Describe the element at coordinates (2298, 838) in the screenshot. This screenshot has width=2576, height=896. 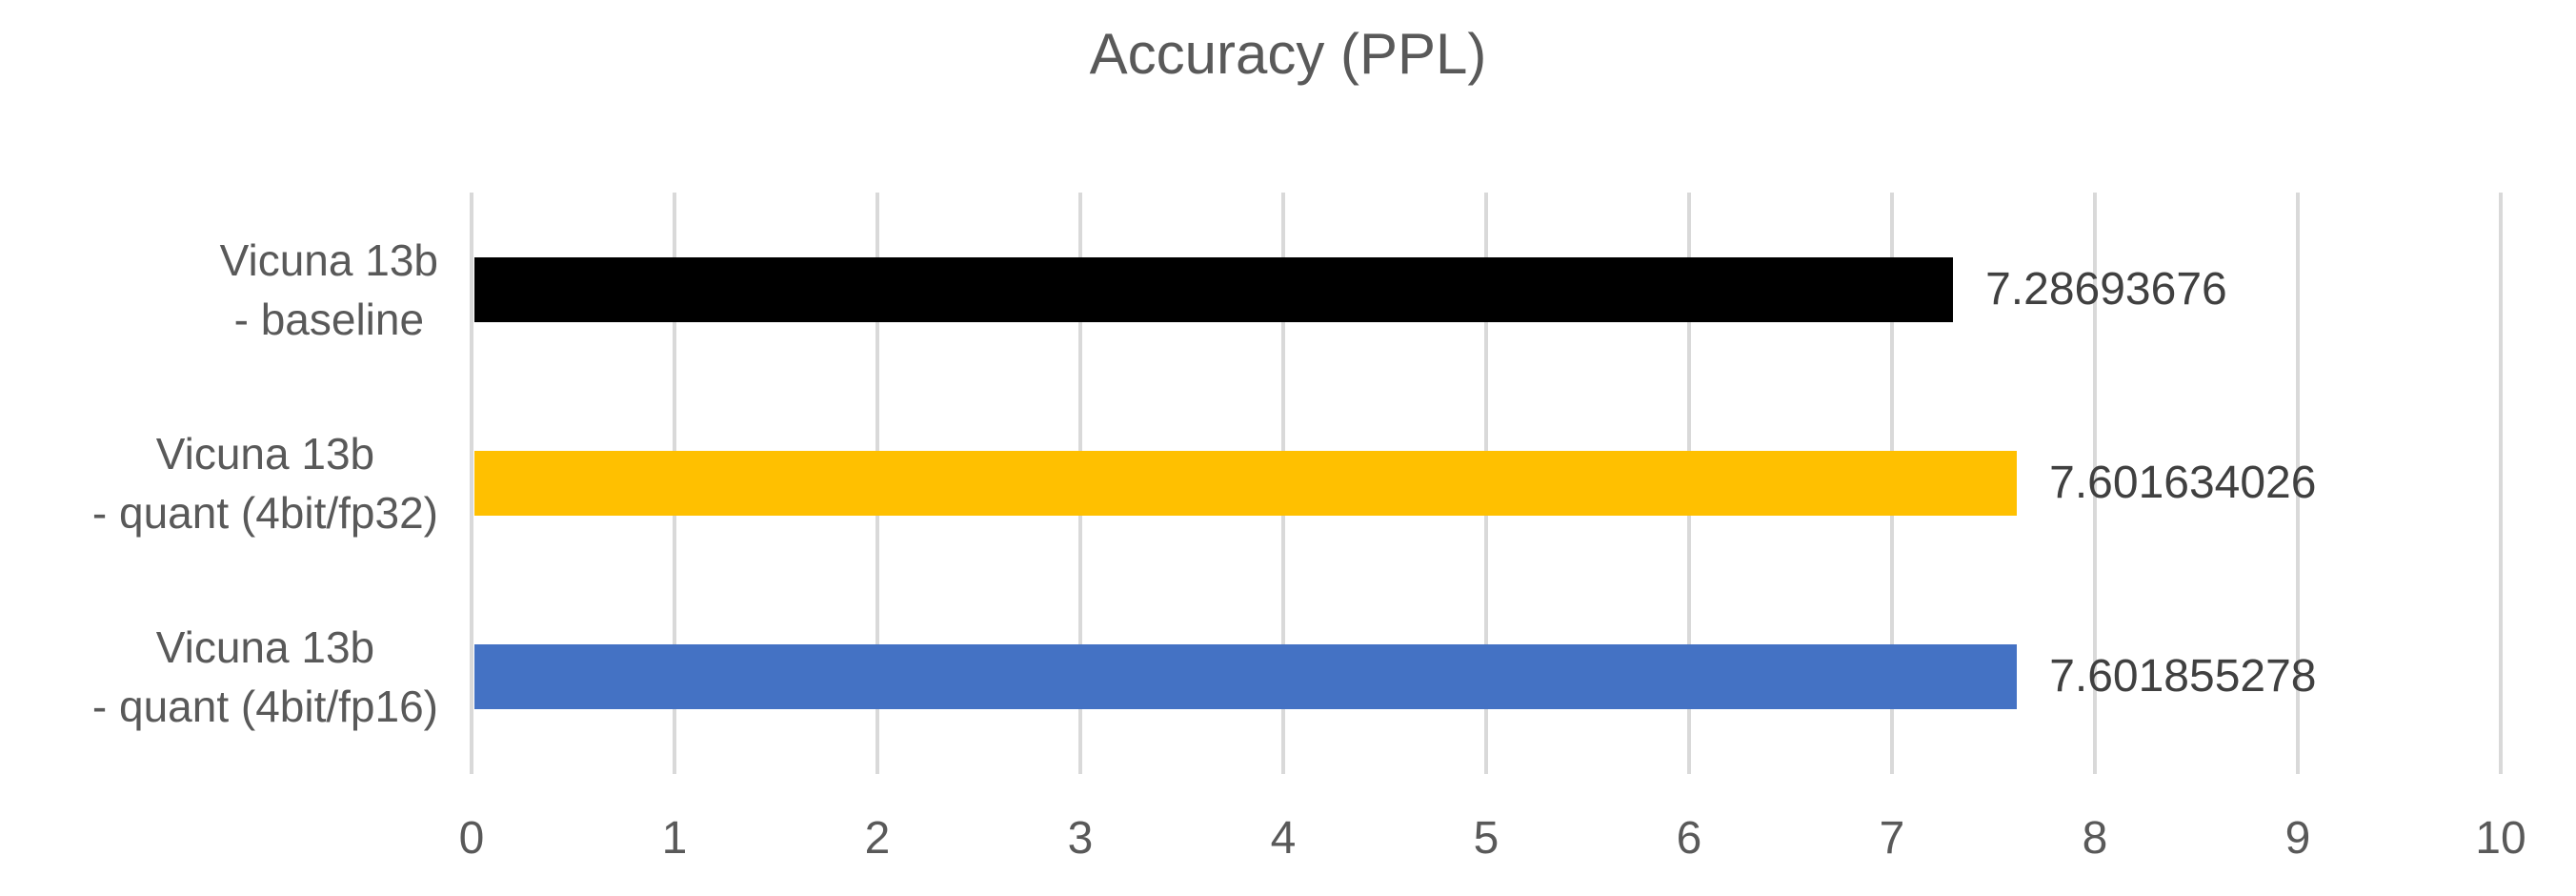
I see `x-tick-label-9: 9` at that location.